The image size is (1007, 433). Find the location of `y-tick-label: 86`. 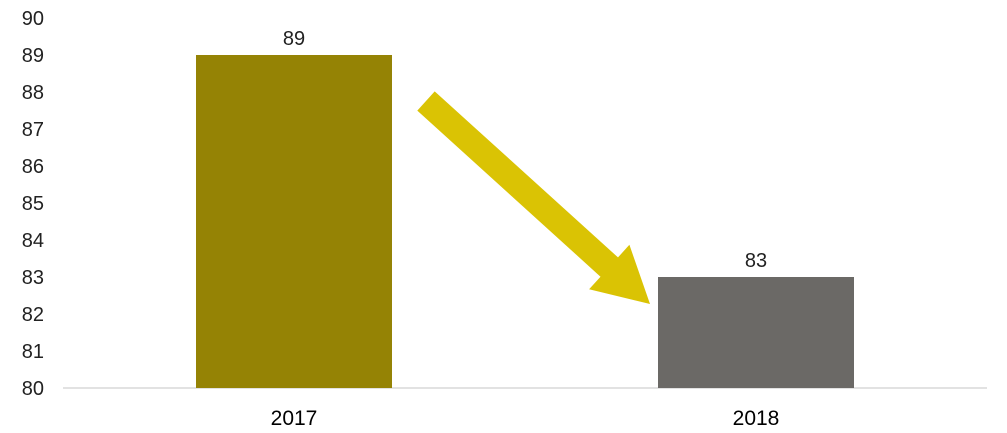

y-tick-label: 86 is located at coordinates (33, 167).